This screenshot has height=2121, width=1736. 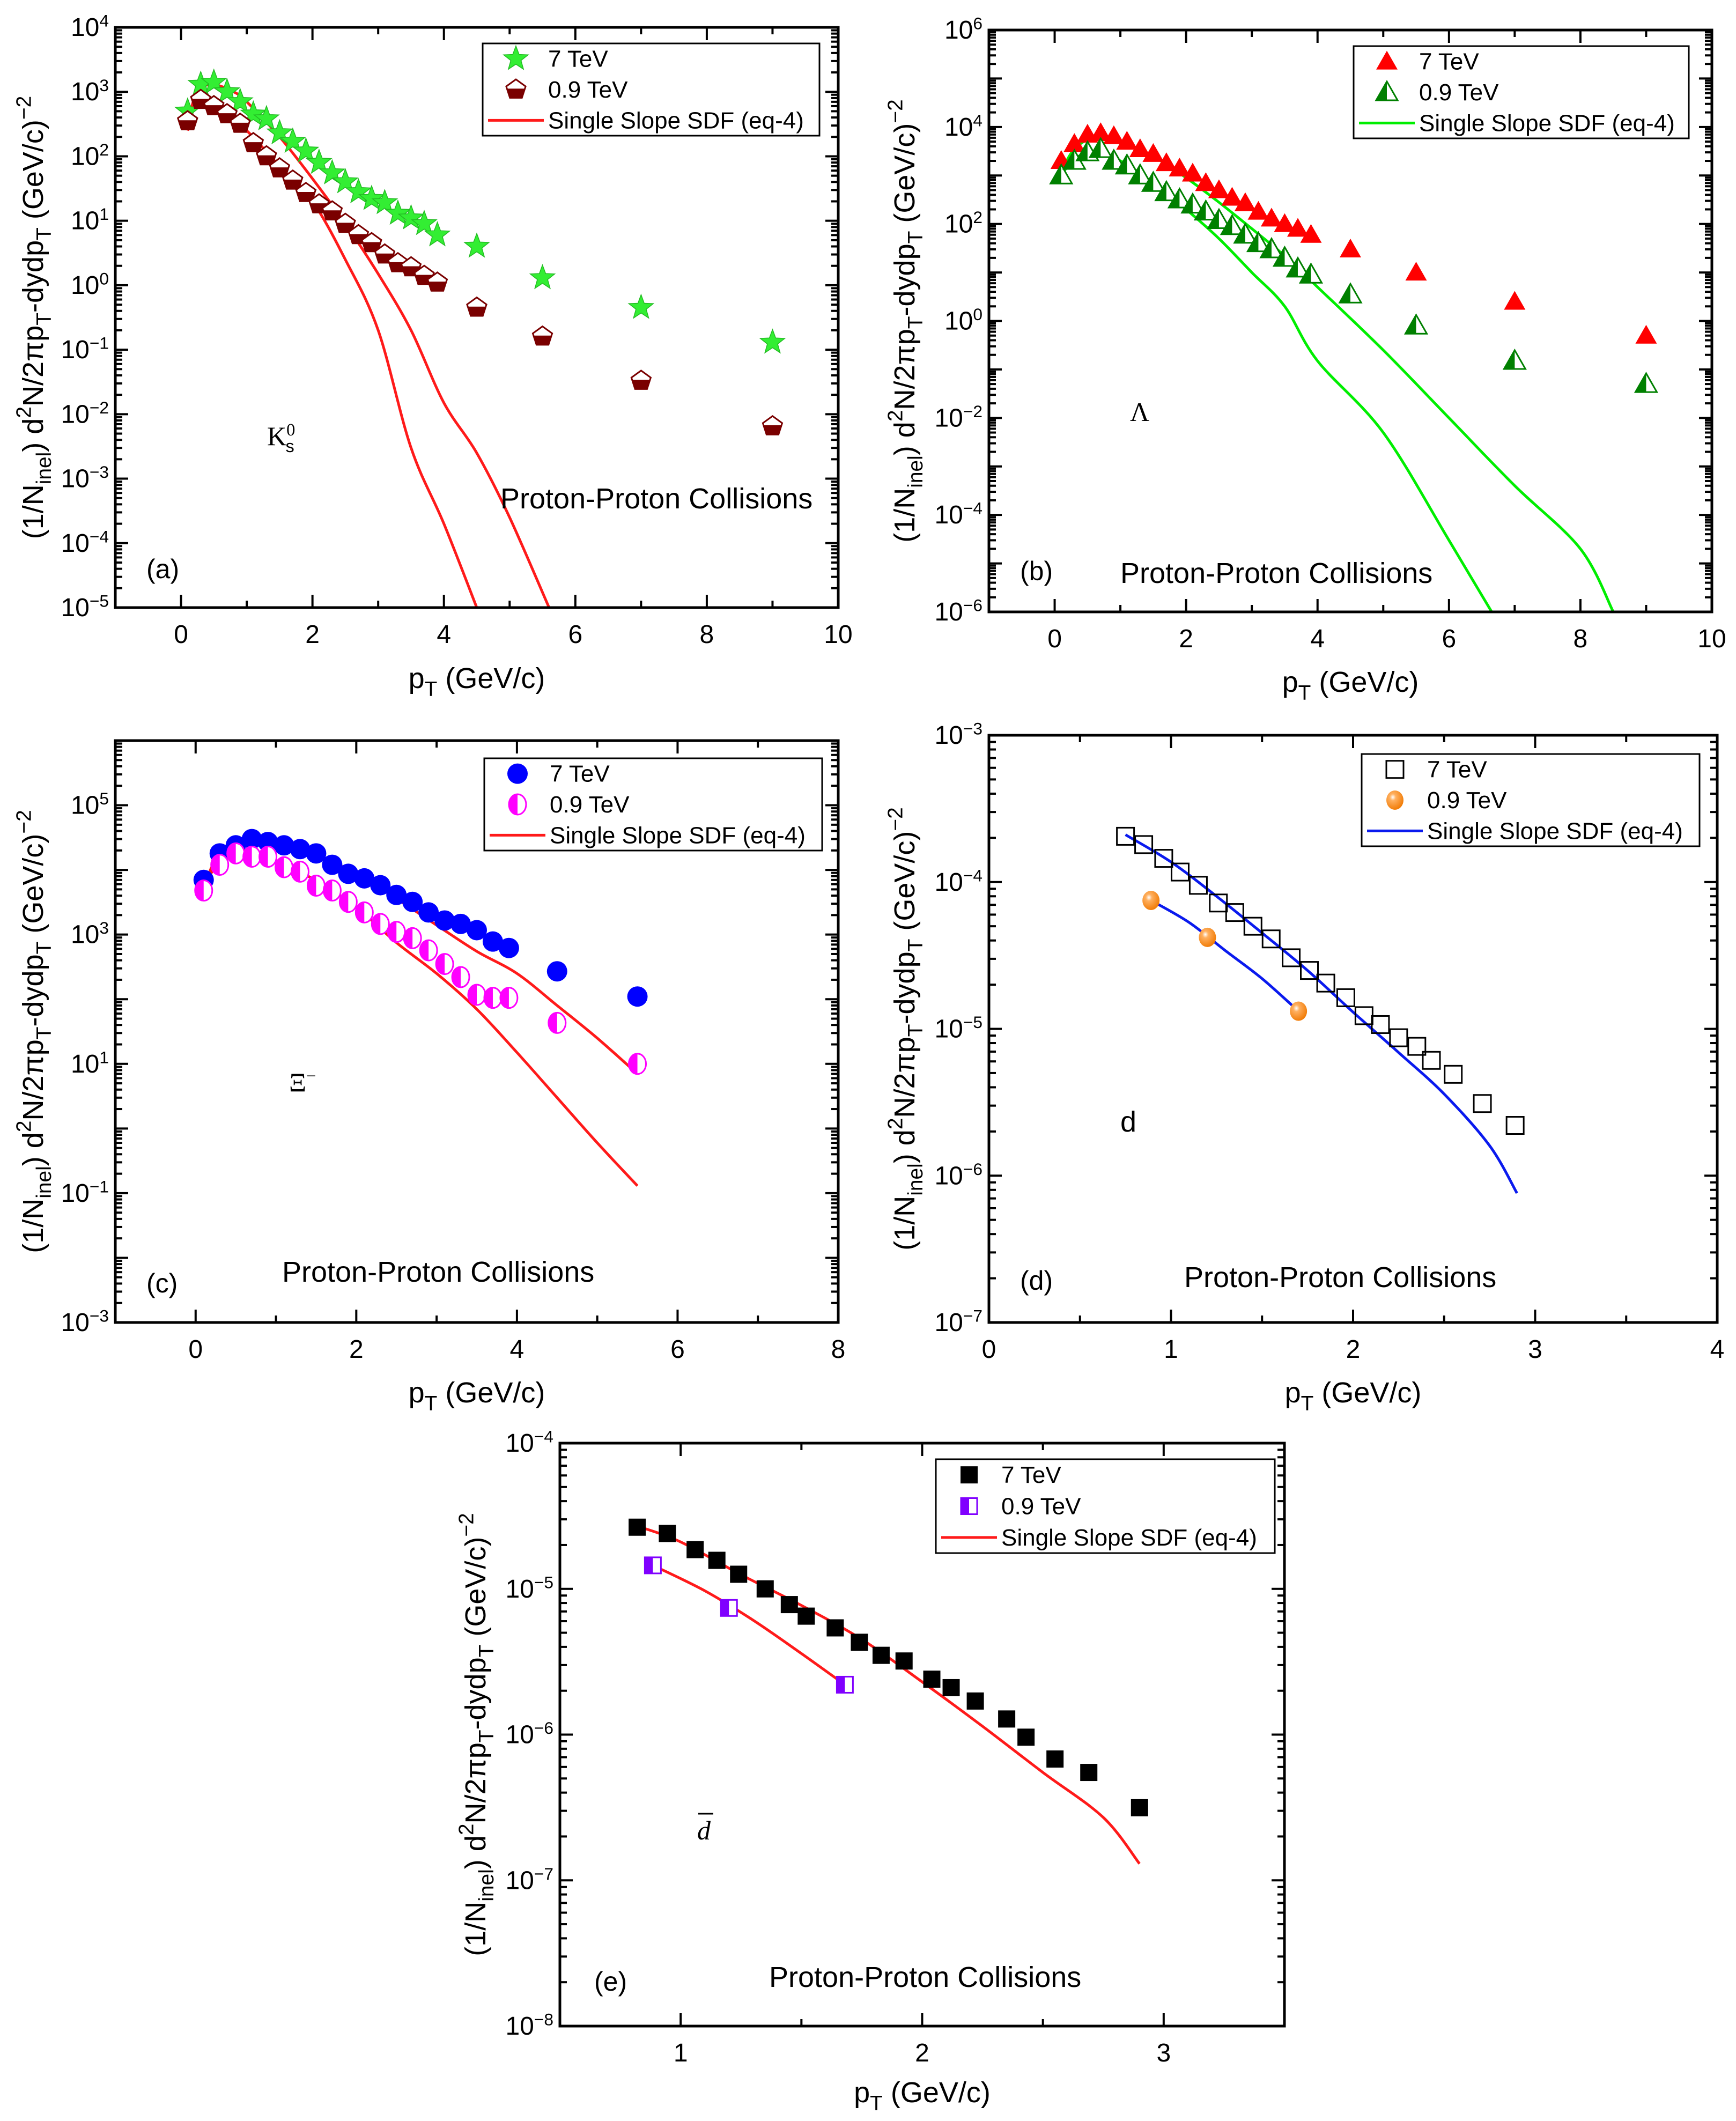 I want to click on legend-label: 0.9 TeV, so click(x=1041, y=1507).